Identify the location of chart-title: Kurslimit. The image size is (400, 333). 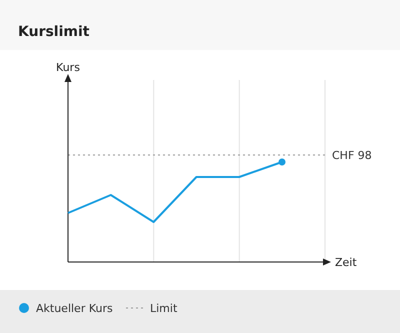
(54, 32).